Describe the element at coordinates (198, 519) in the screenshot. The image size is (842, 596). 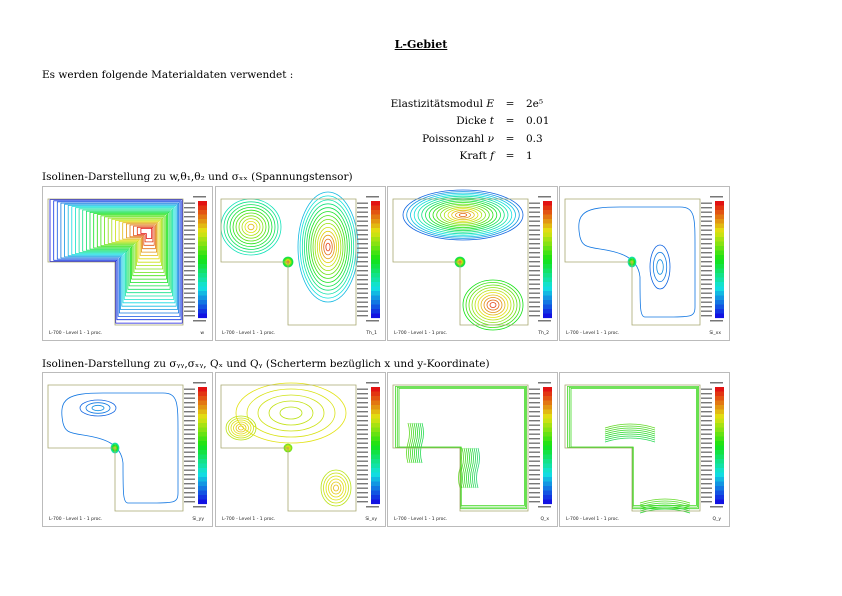
I see `plot-variable-label: Si_yy` at that location.